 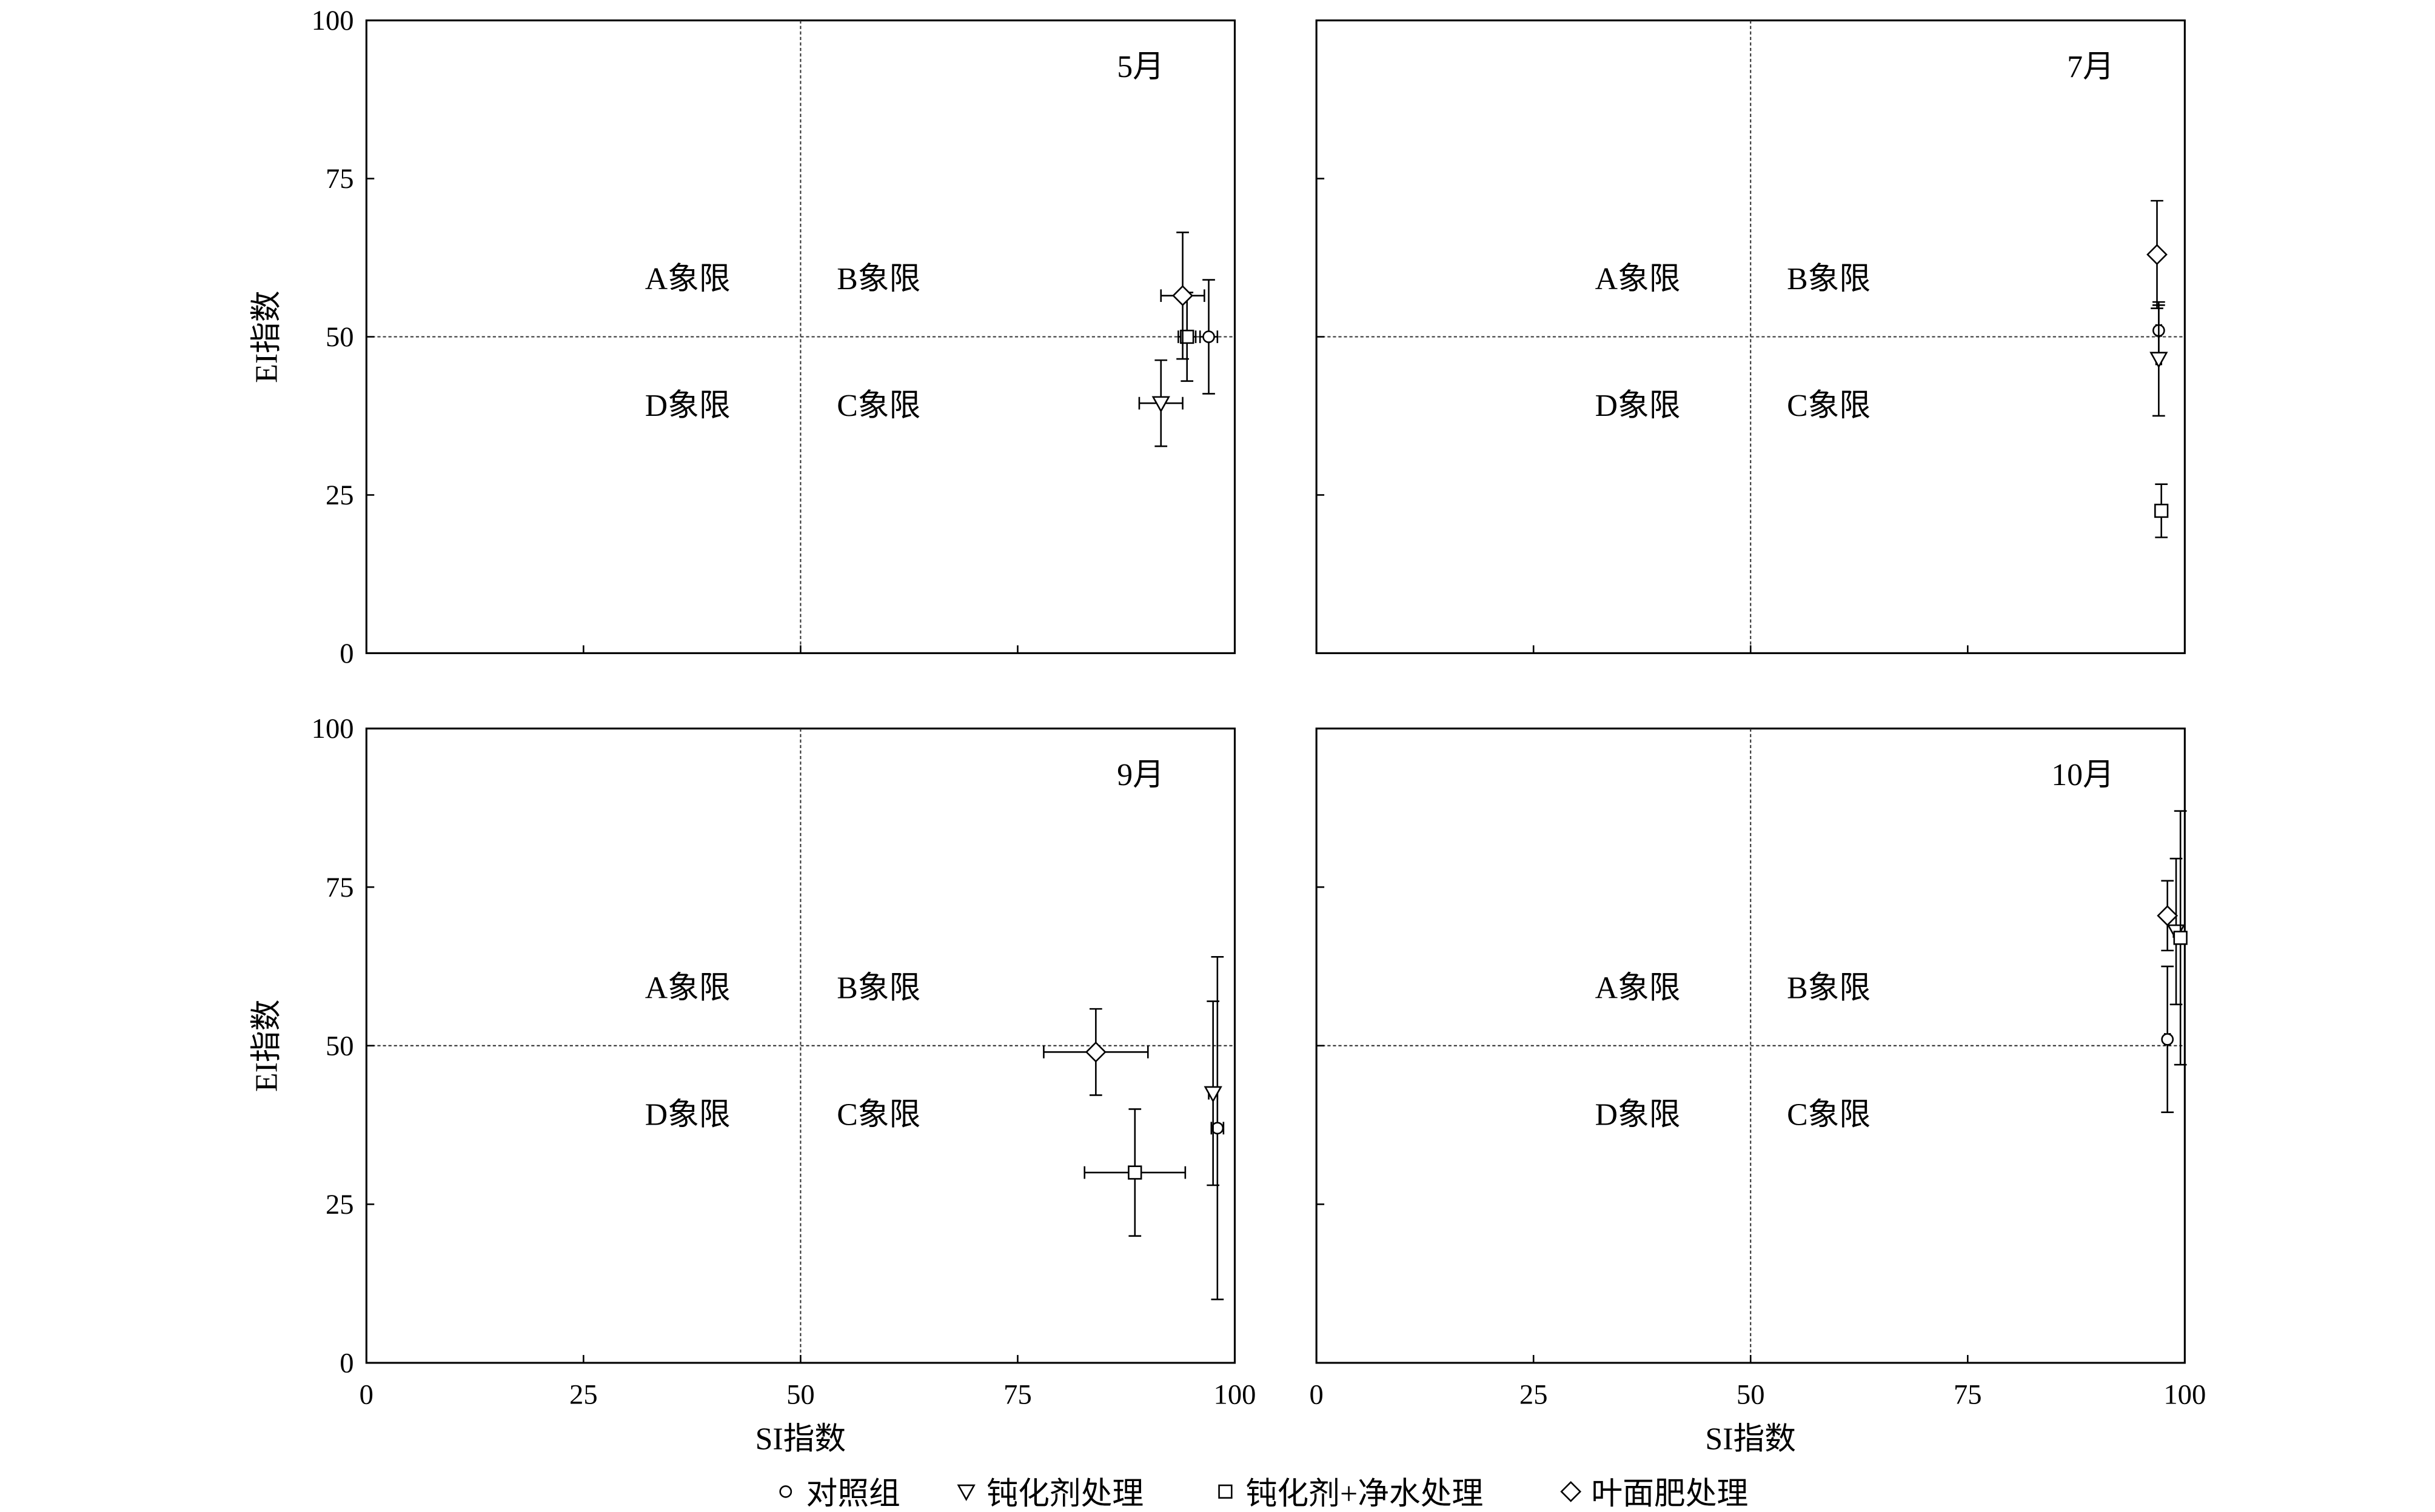 What do you see at coordinates (1669, 1494) in the screenshot?
I see `legend-label: 叶面肥处理` at bounding box center [1669, 1494].